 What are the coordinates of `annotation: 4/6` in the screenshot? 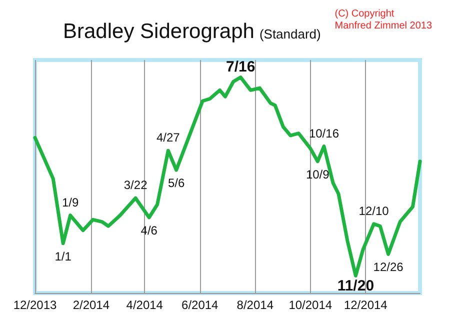 It's located at (149, 230).